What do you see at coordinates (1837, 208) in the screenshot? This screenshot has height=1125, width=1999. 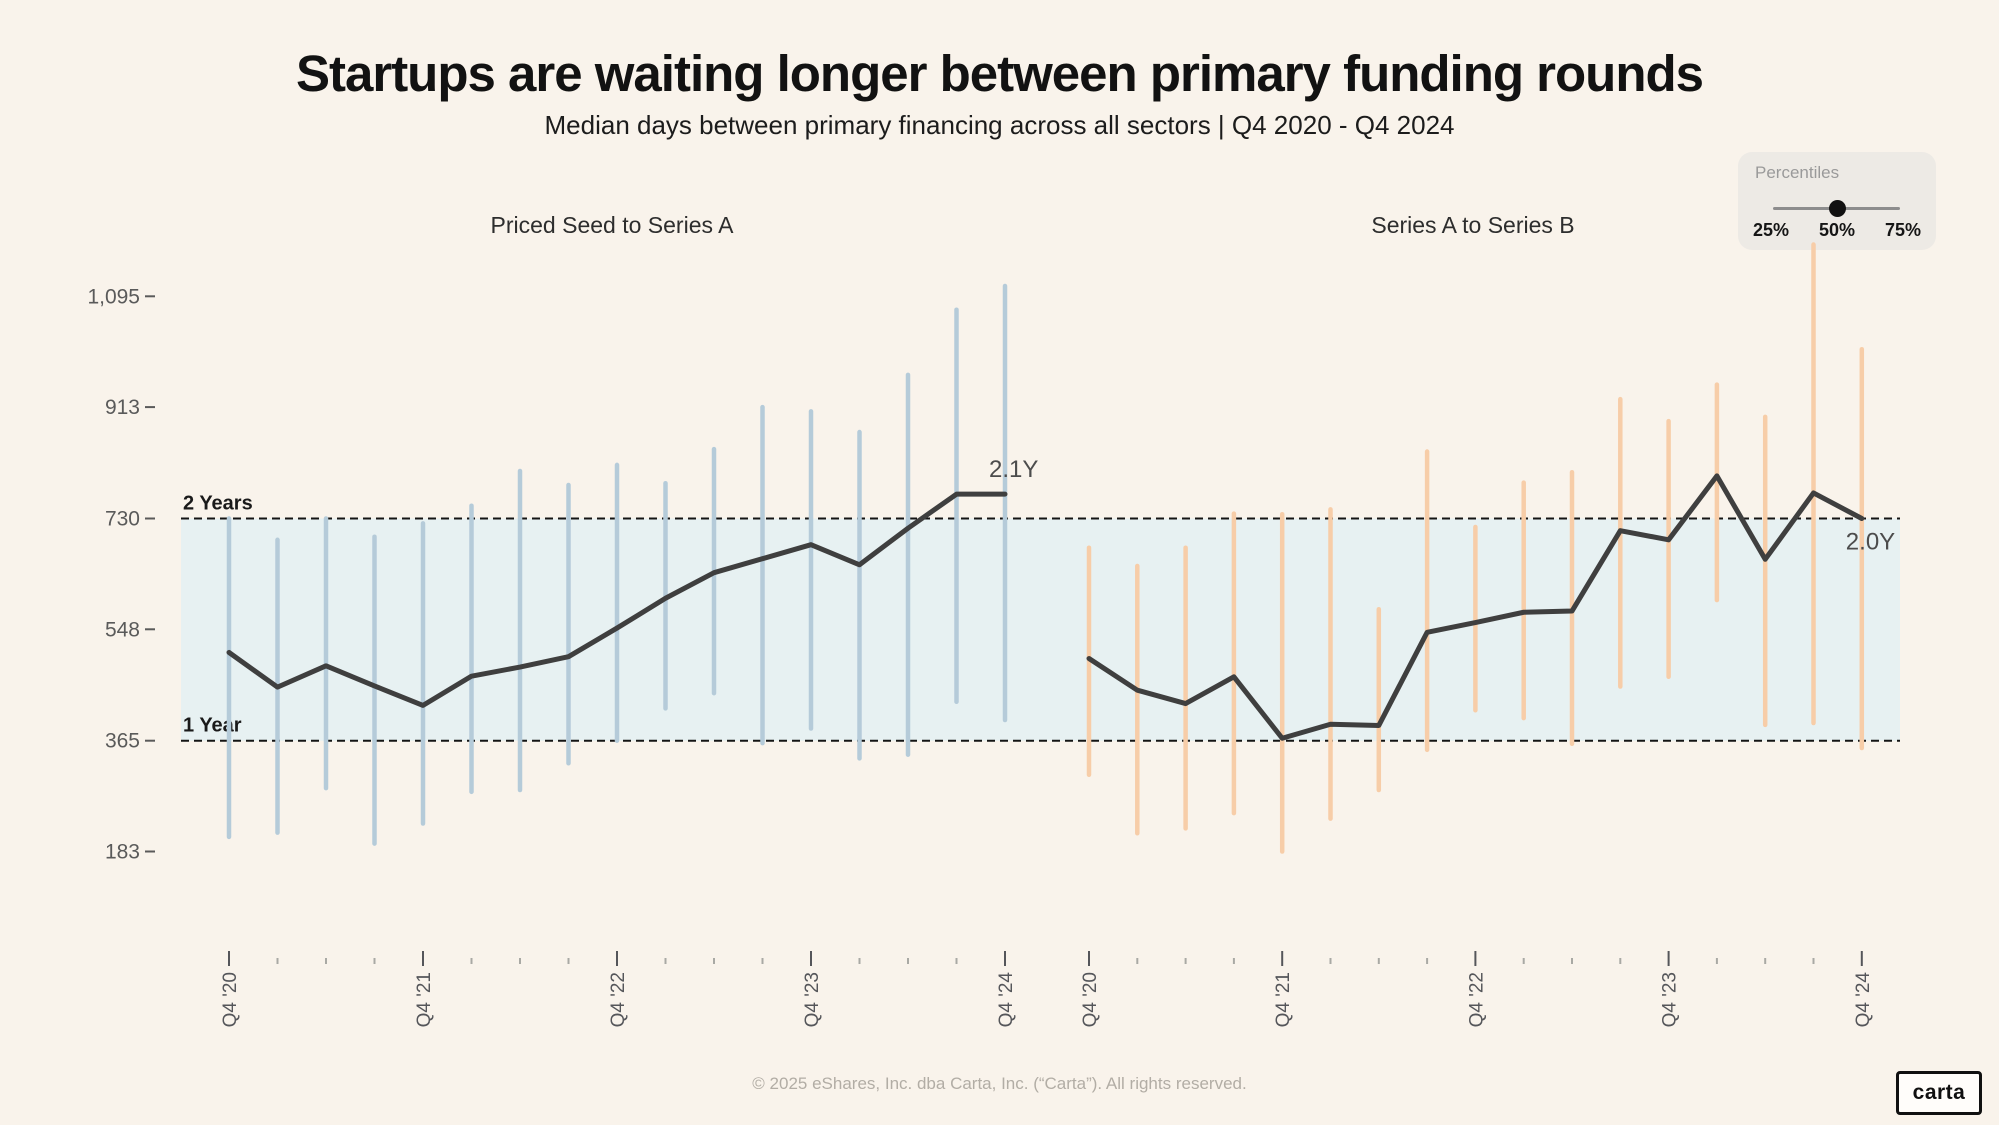 I see `percentile-slider-handle` at bounding box center [1837, 208].